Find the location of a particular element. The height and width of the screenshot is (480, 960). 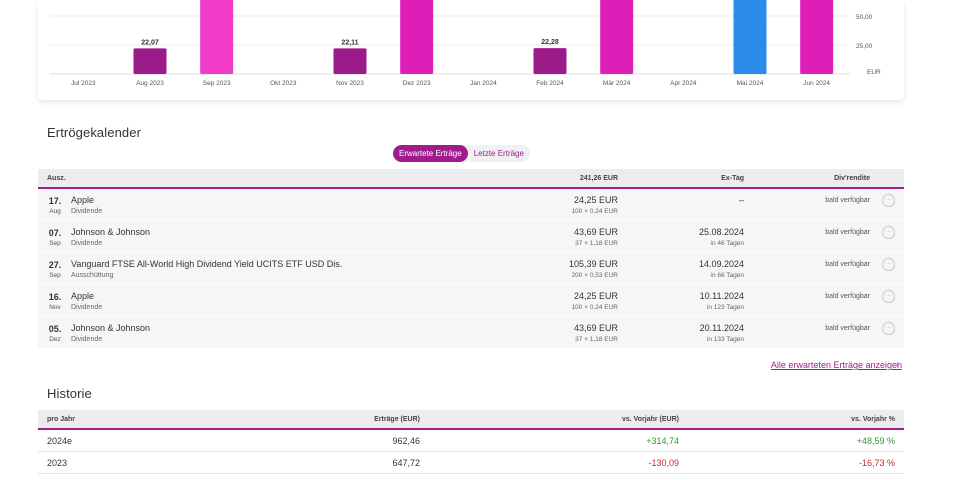

ex-date: 10.11.2024 is located at coordinates (721, 296).